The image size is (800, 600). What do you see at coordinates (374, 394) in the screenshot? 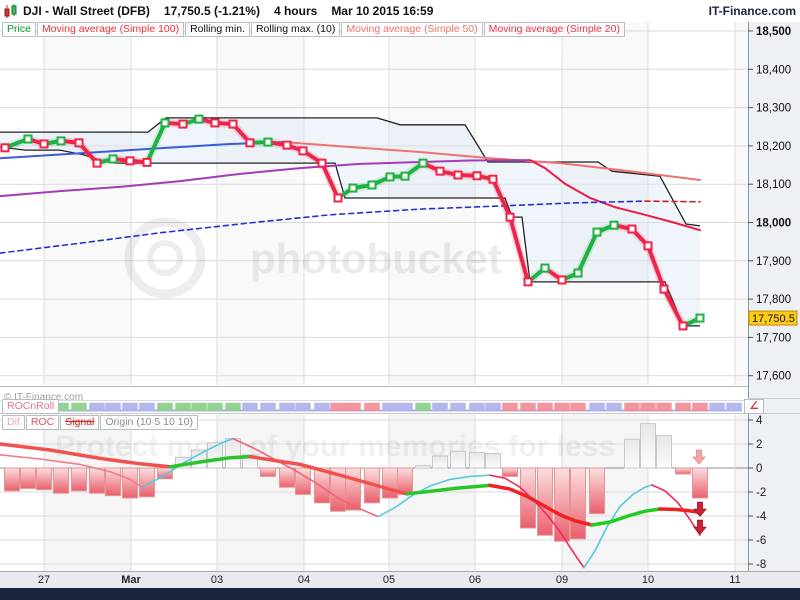
I see `copyright-row: © IT-Finance.com` at bounding box center [374, 394].